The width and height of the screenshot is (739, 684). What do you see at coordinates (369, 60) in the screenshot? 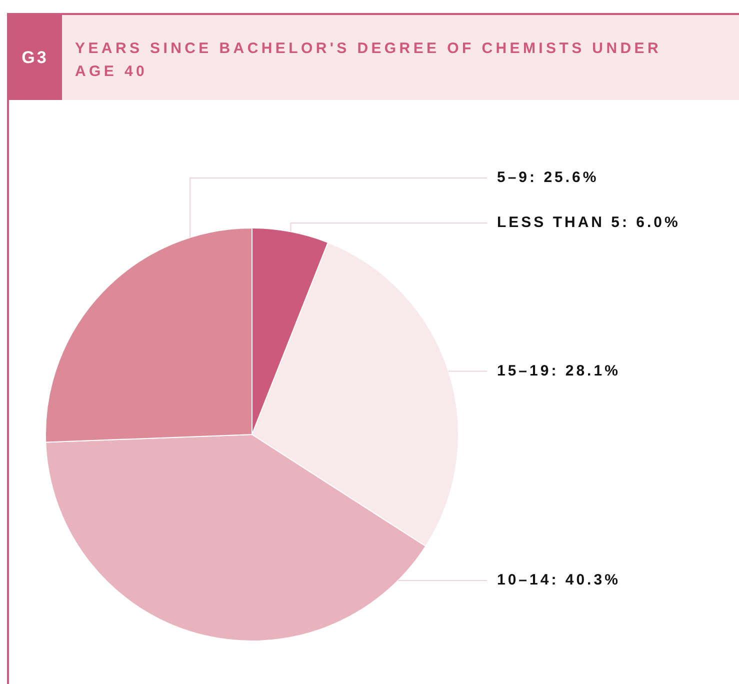
I see `chart-title: YEARS SINCE BACHELOR'S DEGREE OF CHEMISTS UNDER AGE 40` at bounding box center [369, 60].